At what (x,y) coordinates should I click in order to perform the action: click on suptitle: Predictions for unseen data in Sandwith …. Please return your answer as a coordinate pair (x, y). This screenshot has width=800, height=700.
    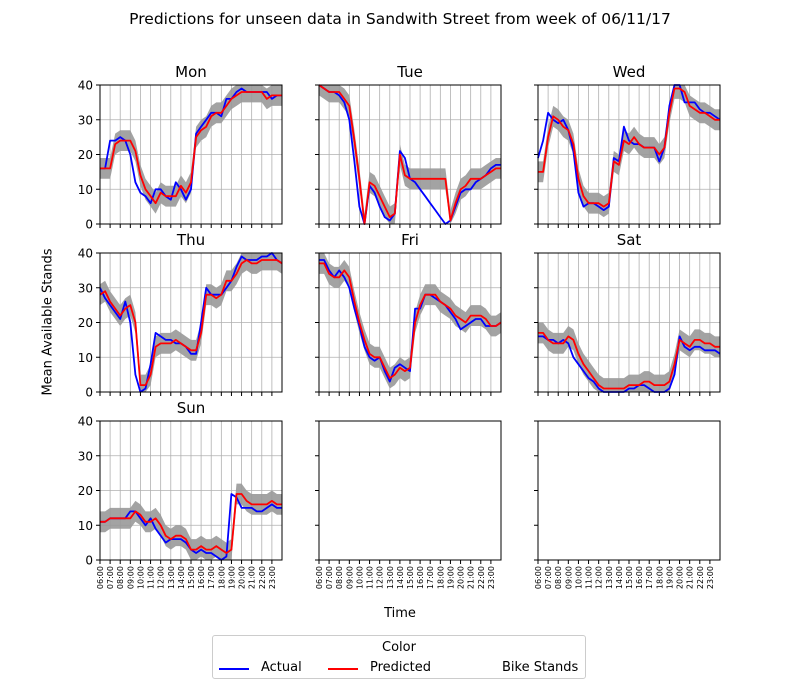
    Looking at the image, I should click on (400, 19).